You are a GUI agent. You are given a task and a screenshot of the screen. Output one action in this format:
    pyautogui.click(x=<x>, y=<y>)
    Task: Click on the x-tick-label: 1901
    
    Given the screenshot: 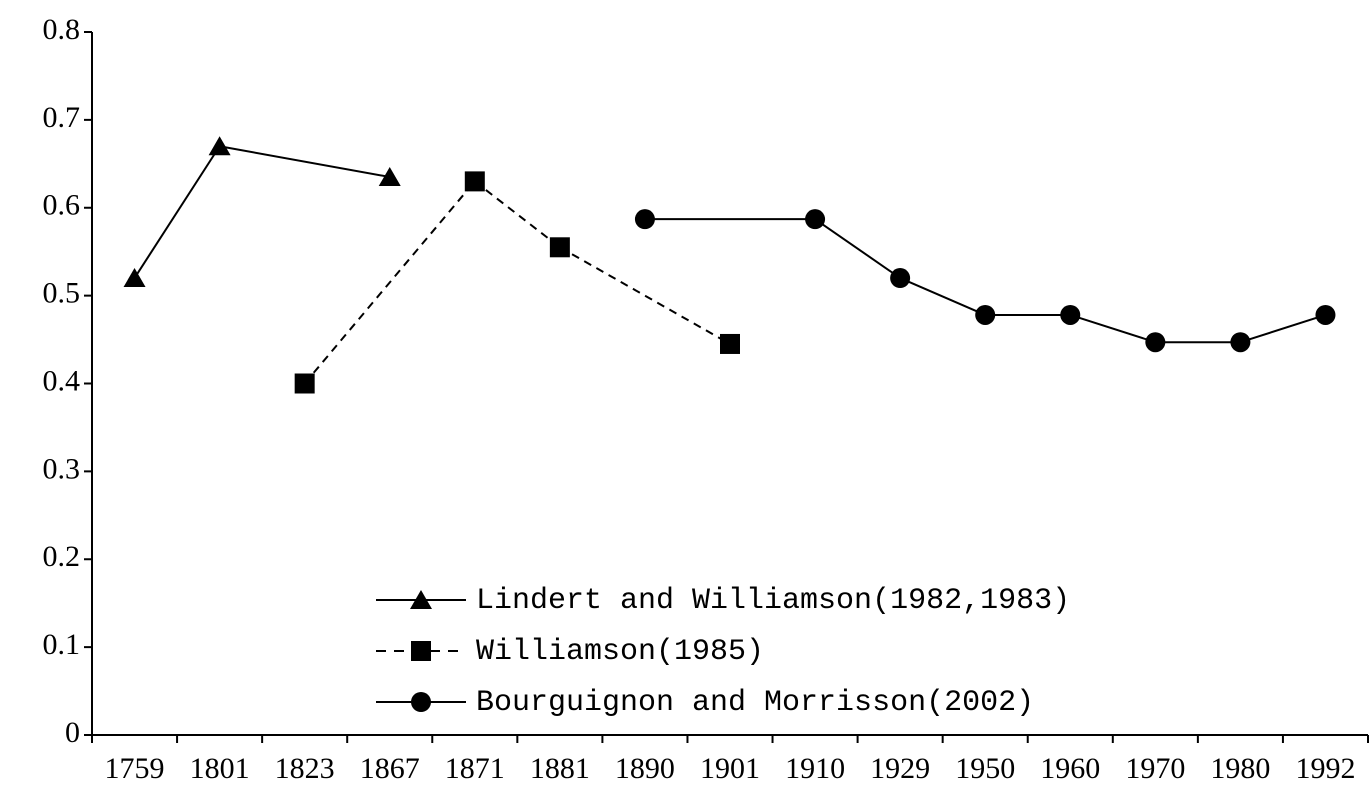 What is the action you would take?
    pyautogui.click(x=730, y=768)
    